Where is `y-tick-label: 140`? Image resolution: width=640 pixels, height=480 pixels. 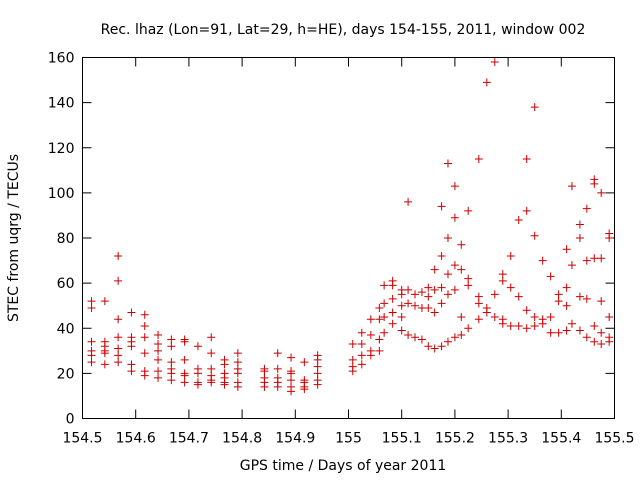
y-tick-label: 140 is located at coordinates (61, 104).